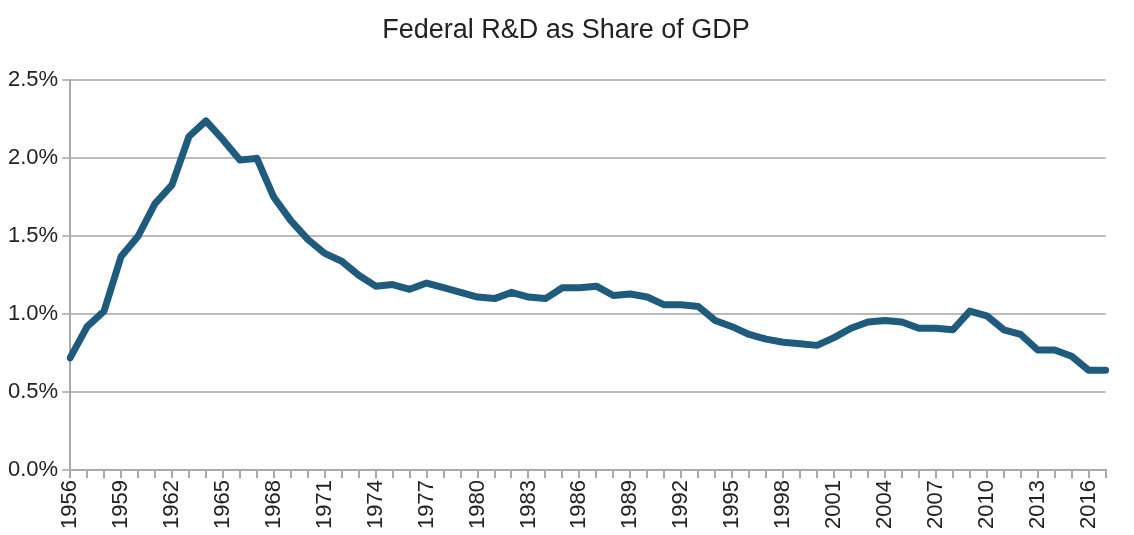  Describe the element at coordinates (578, 505) in the screenshot. I see `x-tick-label: 1986` at that location.